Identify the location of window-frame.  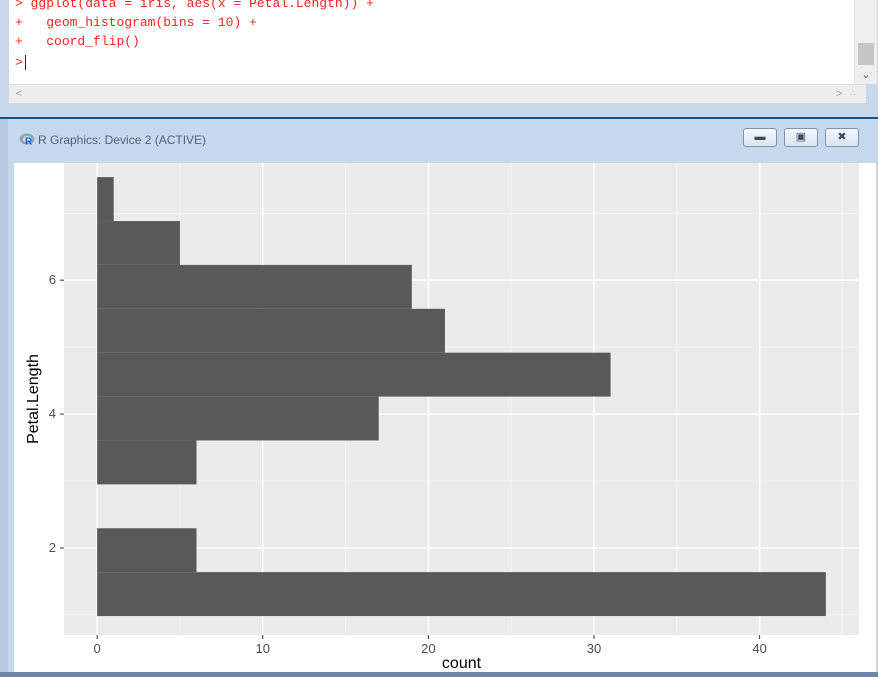
(4, 395).